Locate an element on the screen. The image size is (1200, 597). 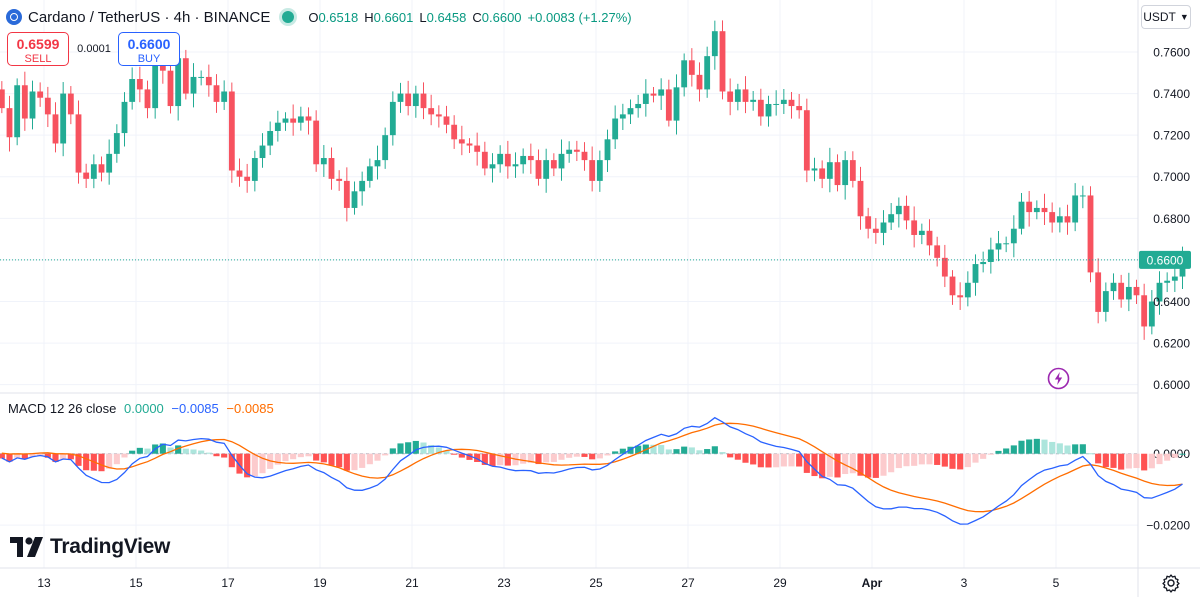
time-tick-label: 13 is located at coordinates (44, 583).